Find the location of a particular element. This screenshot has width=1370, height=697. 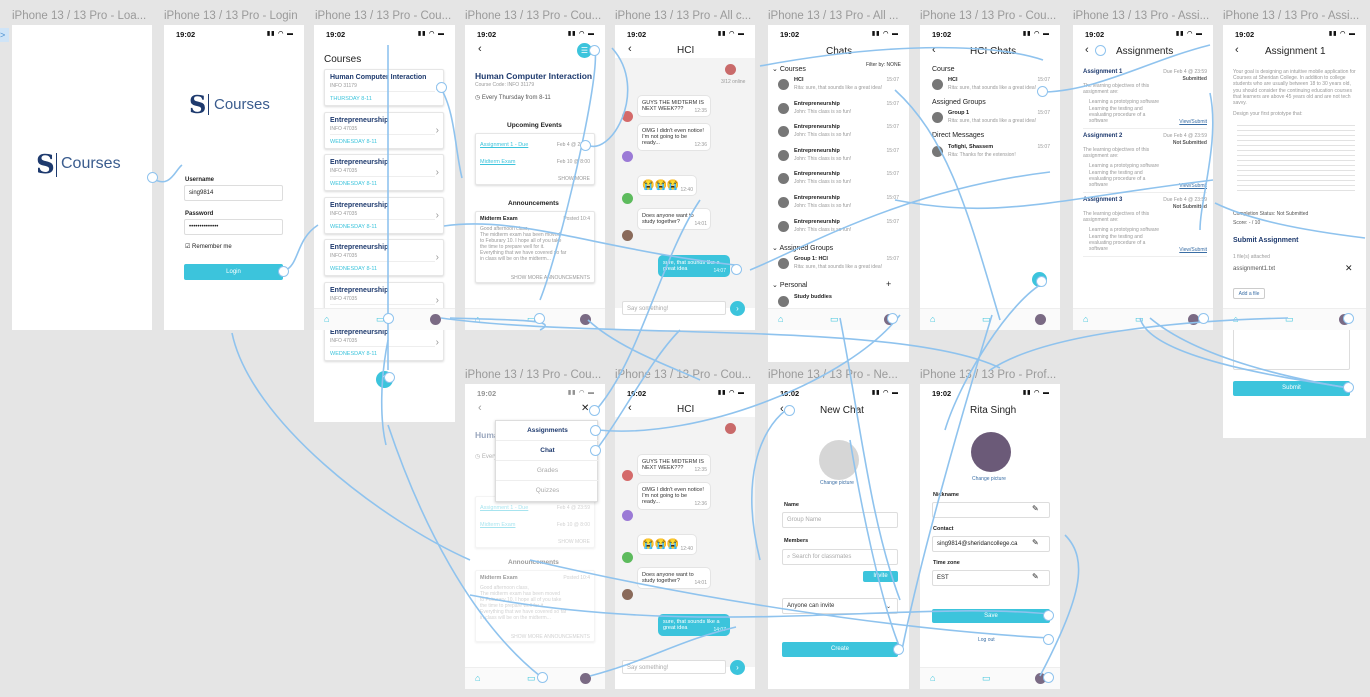

group-icon is located at coordinates (937, 84).